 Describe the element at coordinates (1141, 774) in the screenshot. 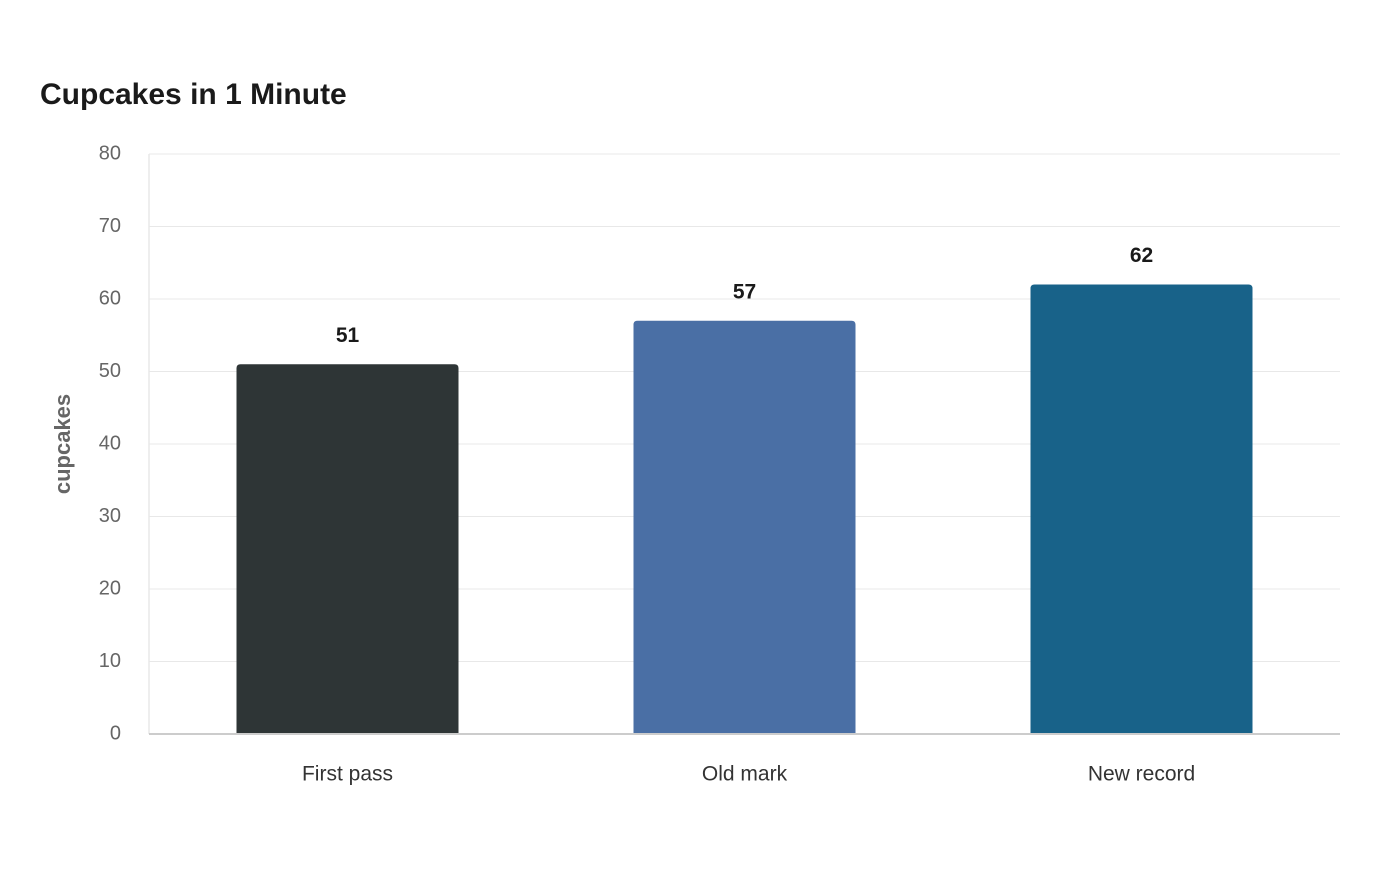

I see `x-tick-label: New record` at that location.